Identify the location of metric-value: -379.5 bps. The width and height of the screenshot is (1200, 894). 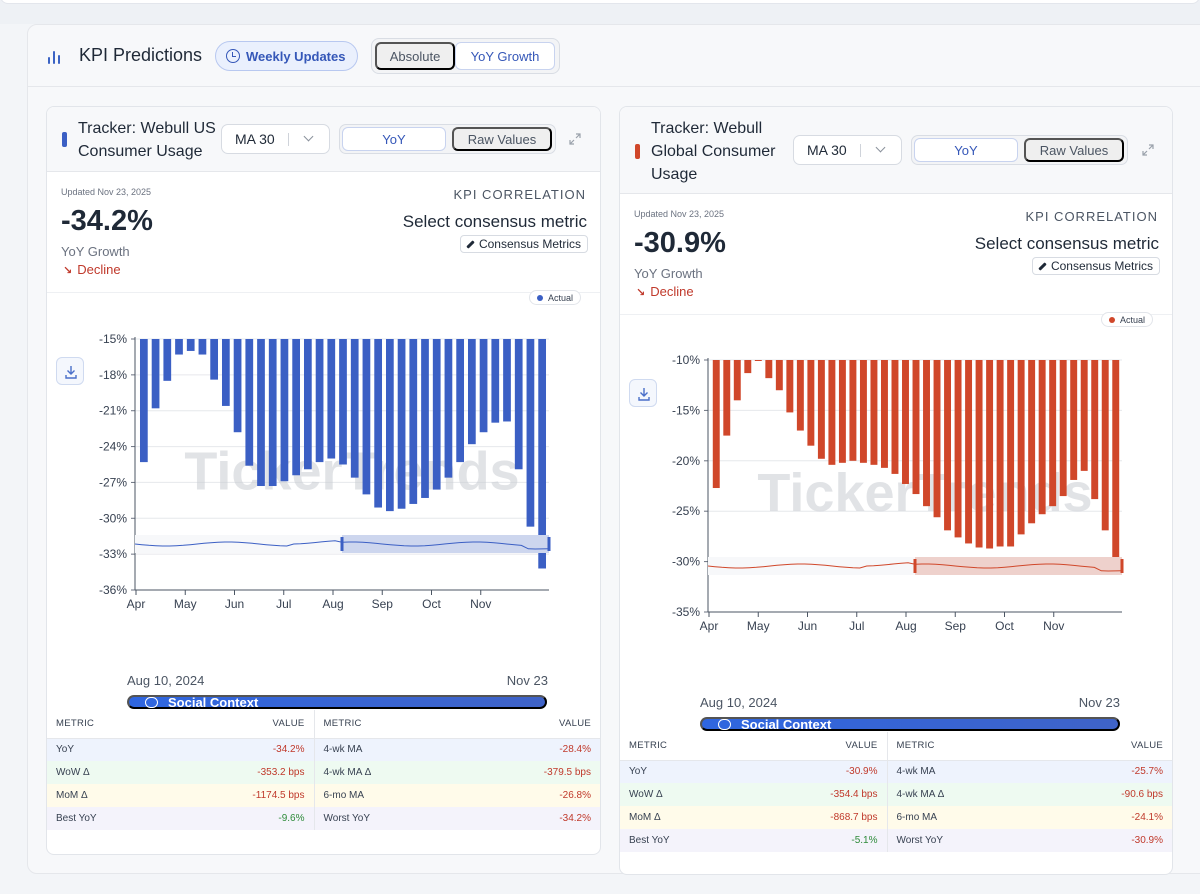
(567, 772).